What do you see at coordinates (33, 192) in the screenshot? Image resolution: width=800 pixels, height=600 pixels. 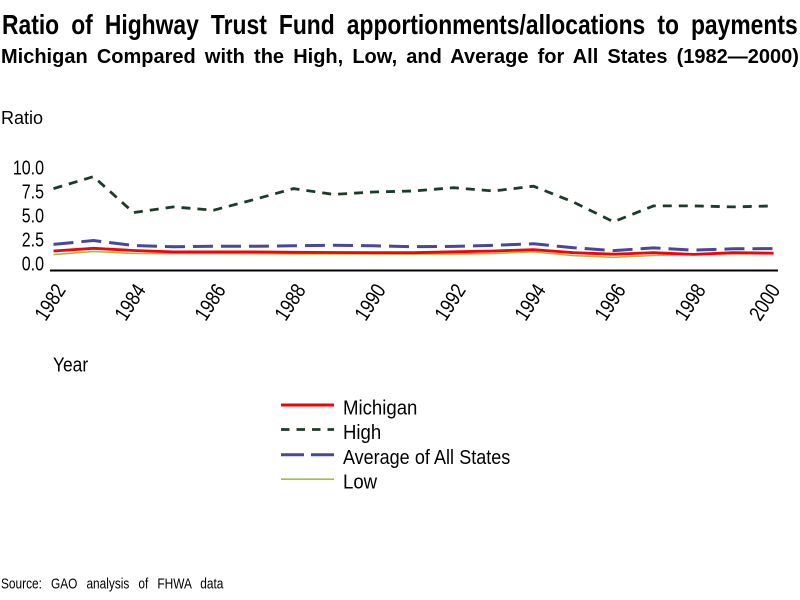 I see `svg-text: 7.5` at bounding box center [33, 192].